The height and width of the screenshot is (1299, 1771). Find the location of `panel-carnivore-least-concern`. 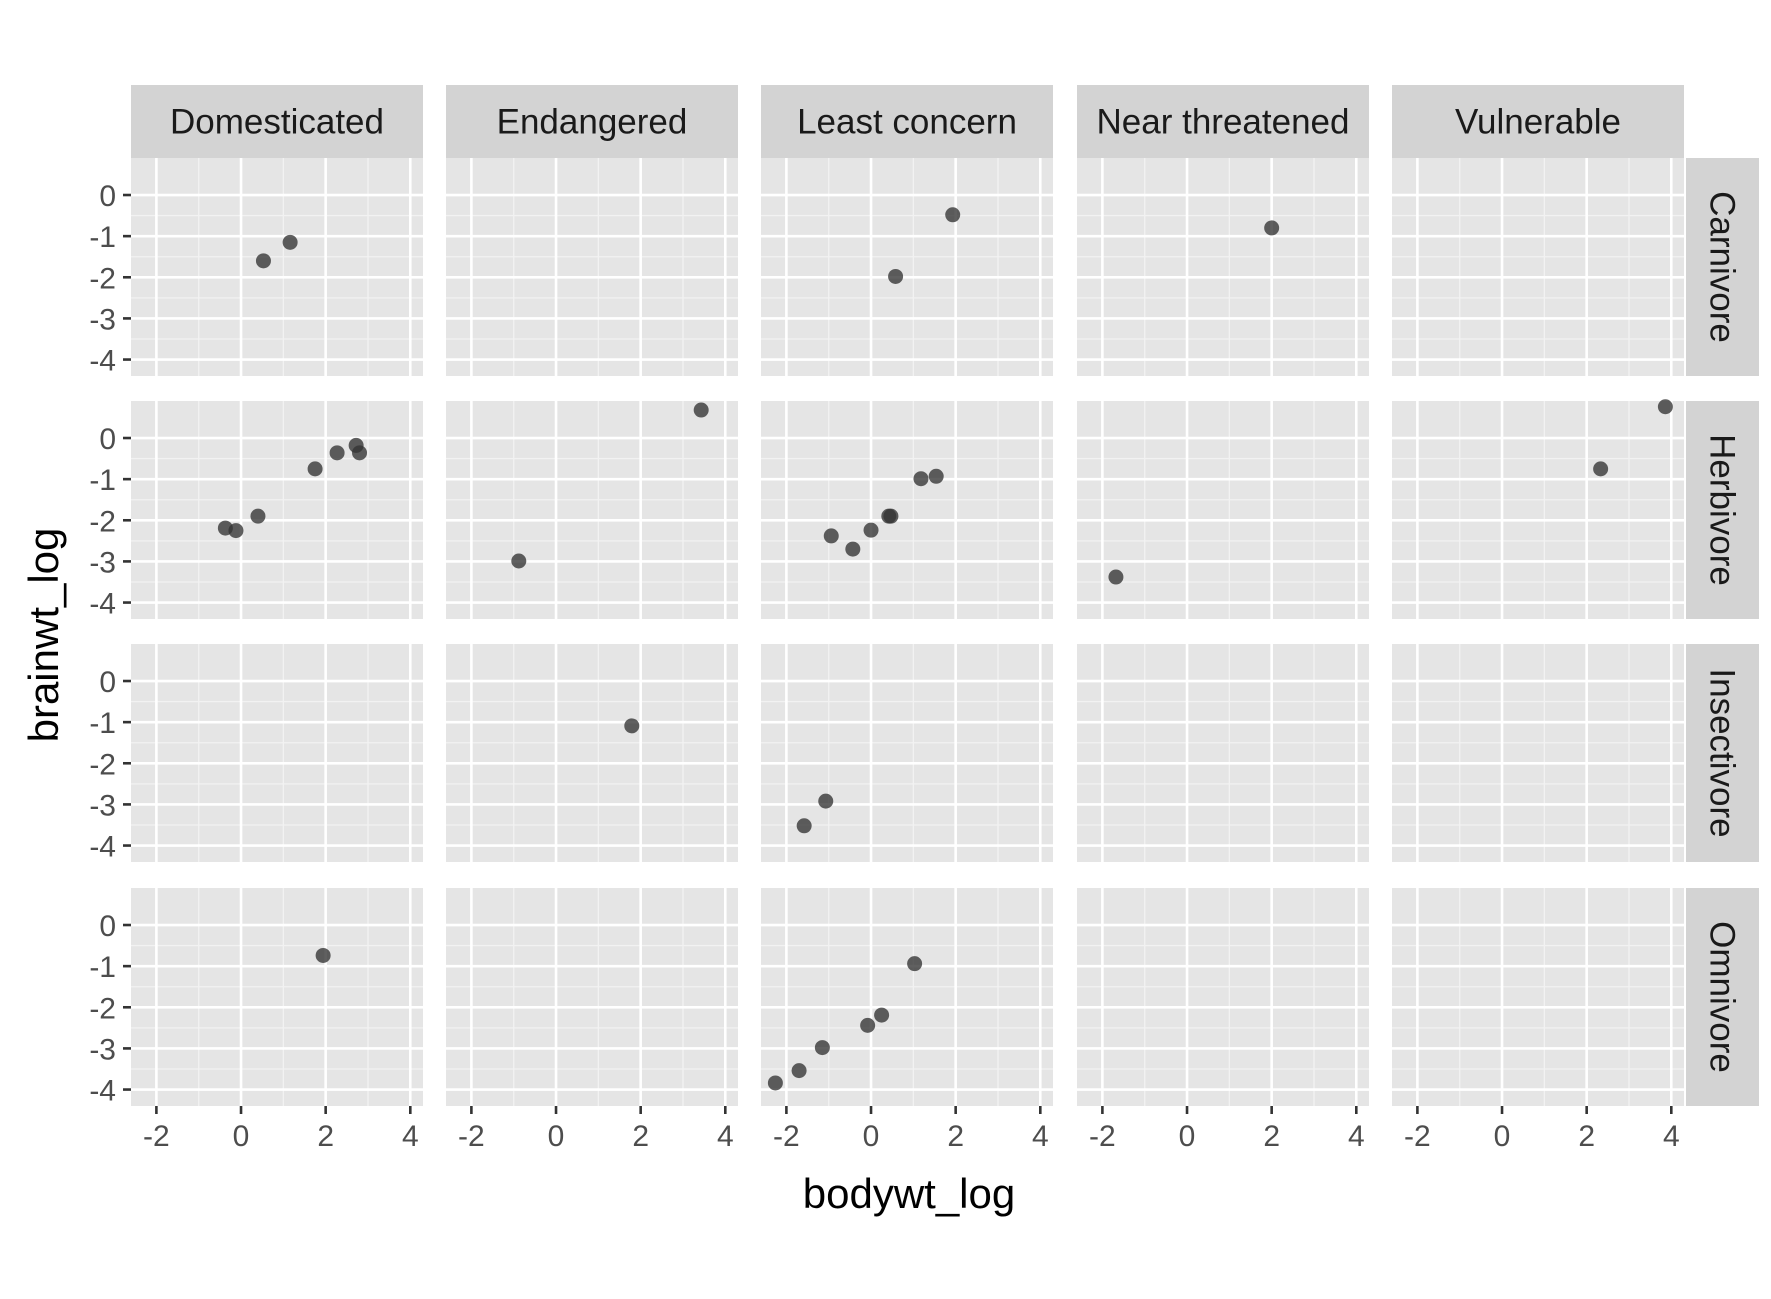

panel-carnivore-least-concern is located at coordinates (907, 267).